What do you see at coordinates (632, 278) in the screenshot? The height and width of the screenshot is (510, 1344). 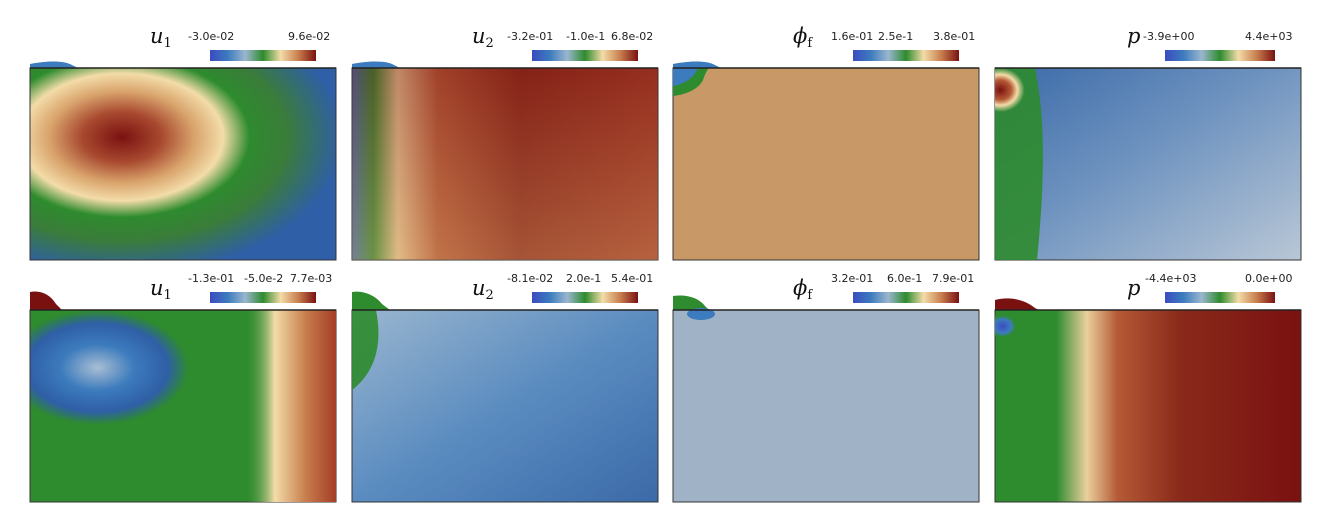 I see `colorbar-max-label: 5.4e-01` at bounding box center [632, 278].